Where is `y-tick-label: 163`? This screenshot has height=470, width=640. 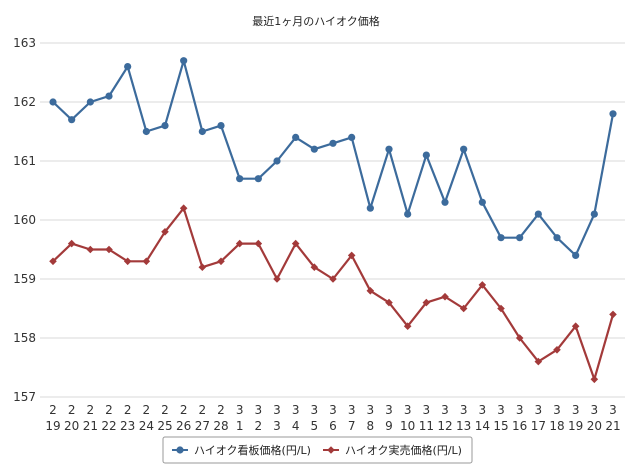
y-tick-label: 163 is located at coordinates (24, 43).